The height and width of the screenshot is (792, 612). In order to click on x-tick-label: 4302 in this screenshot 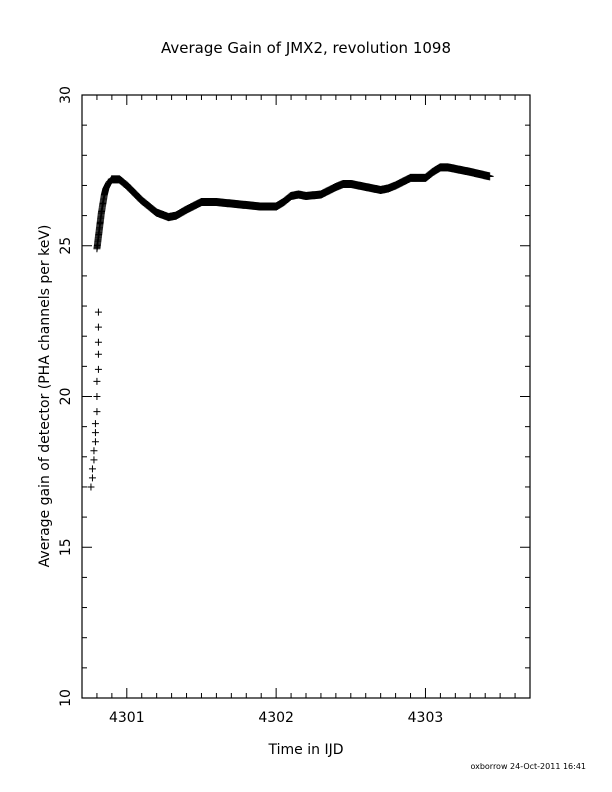, I will do `click(276, 718)`.